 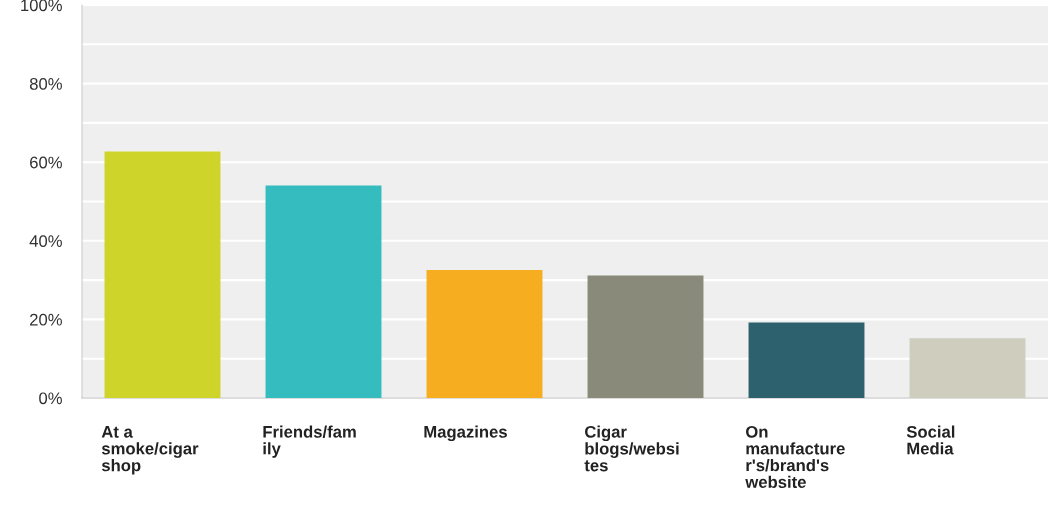 I want to click on x-tick-label: Friends/fam ily, so click(x=309, y=441).